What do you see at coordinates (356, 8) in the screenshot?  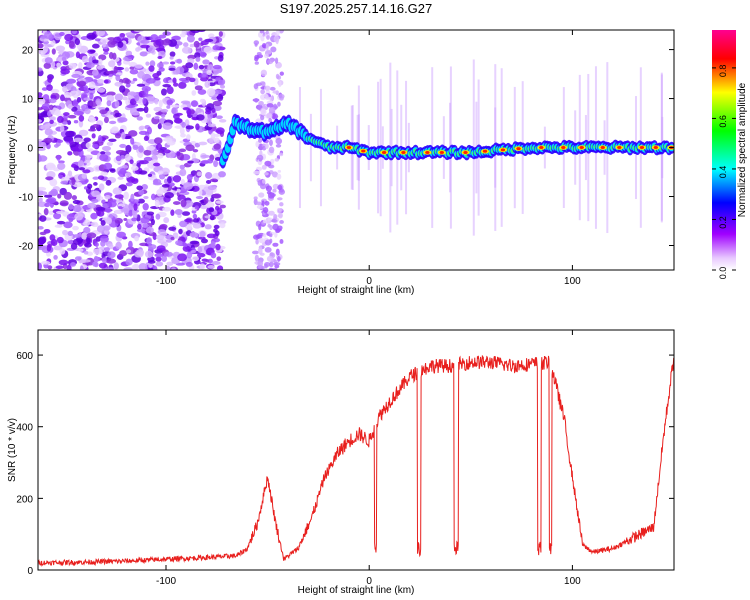 I see `chart-title: S197.2025.257.14.16.G27` at bounding box center [356, 8].